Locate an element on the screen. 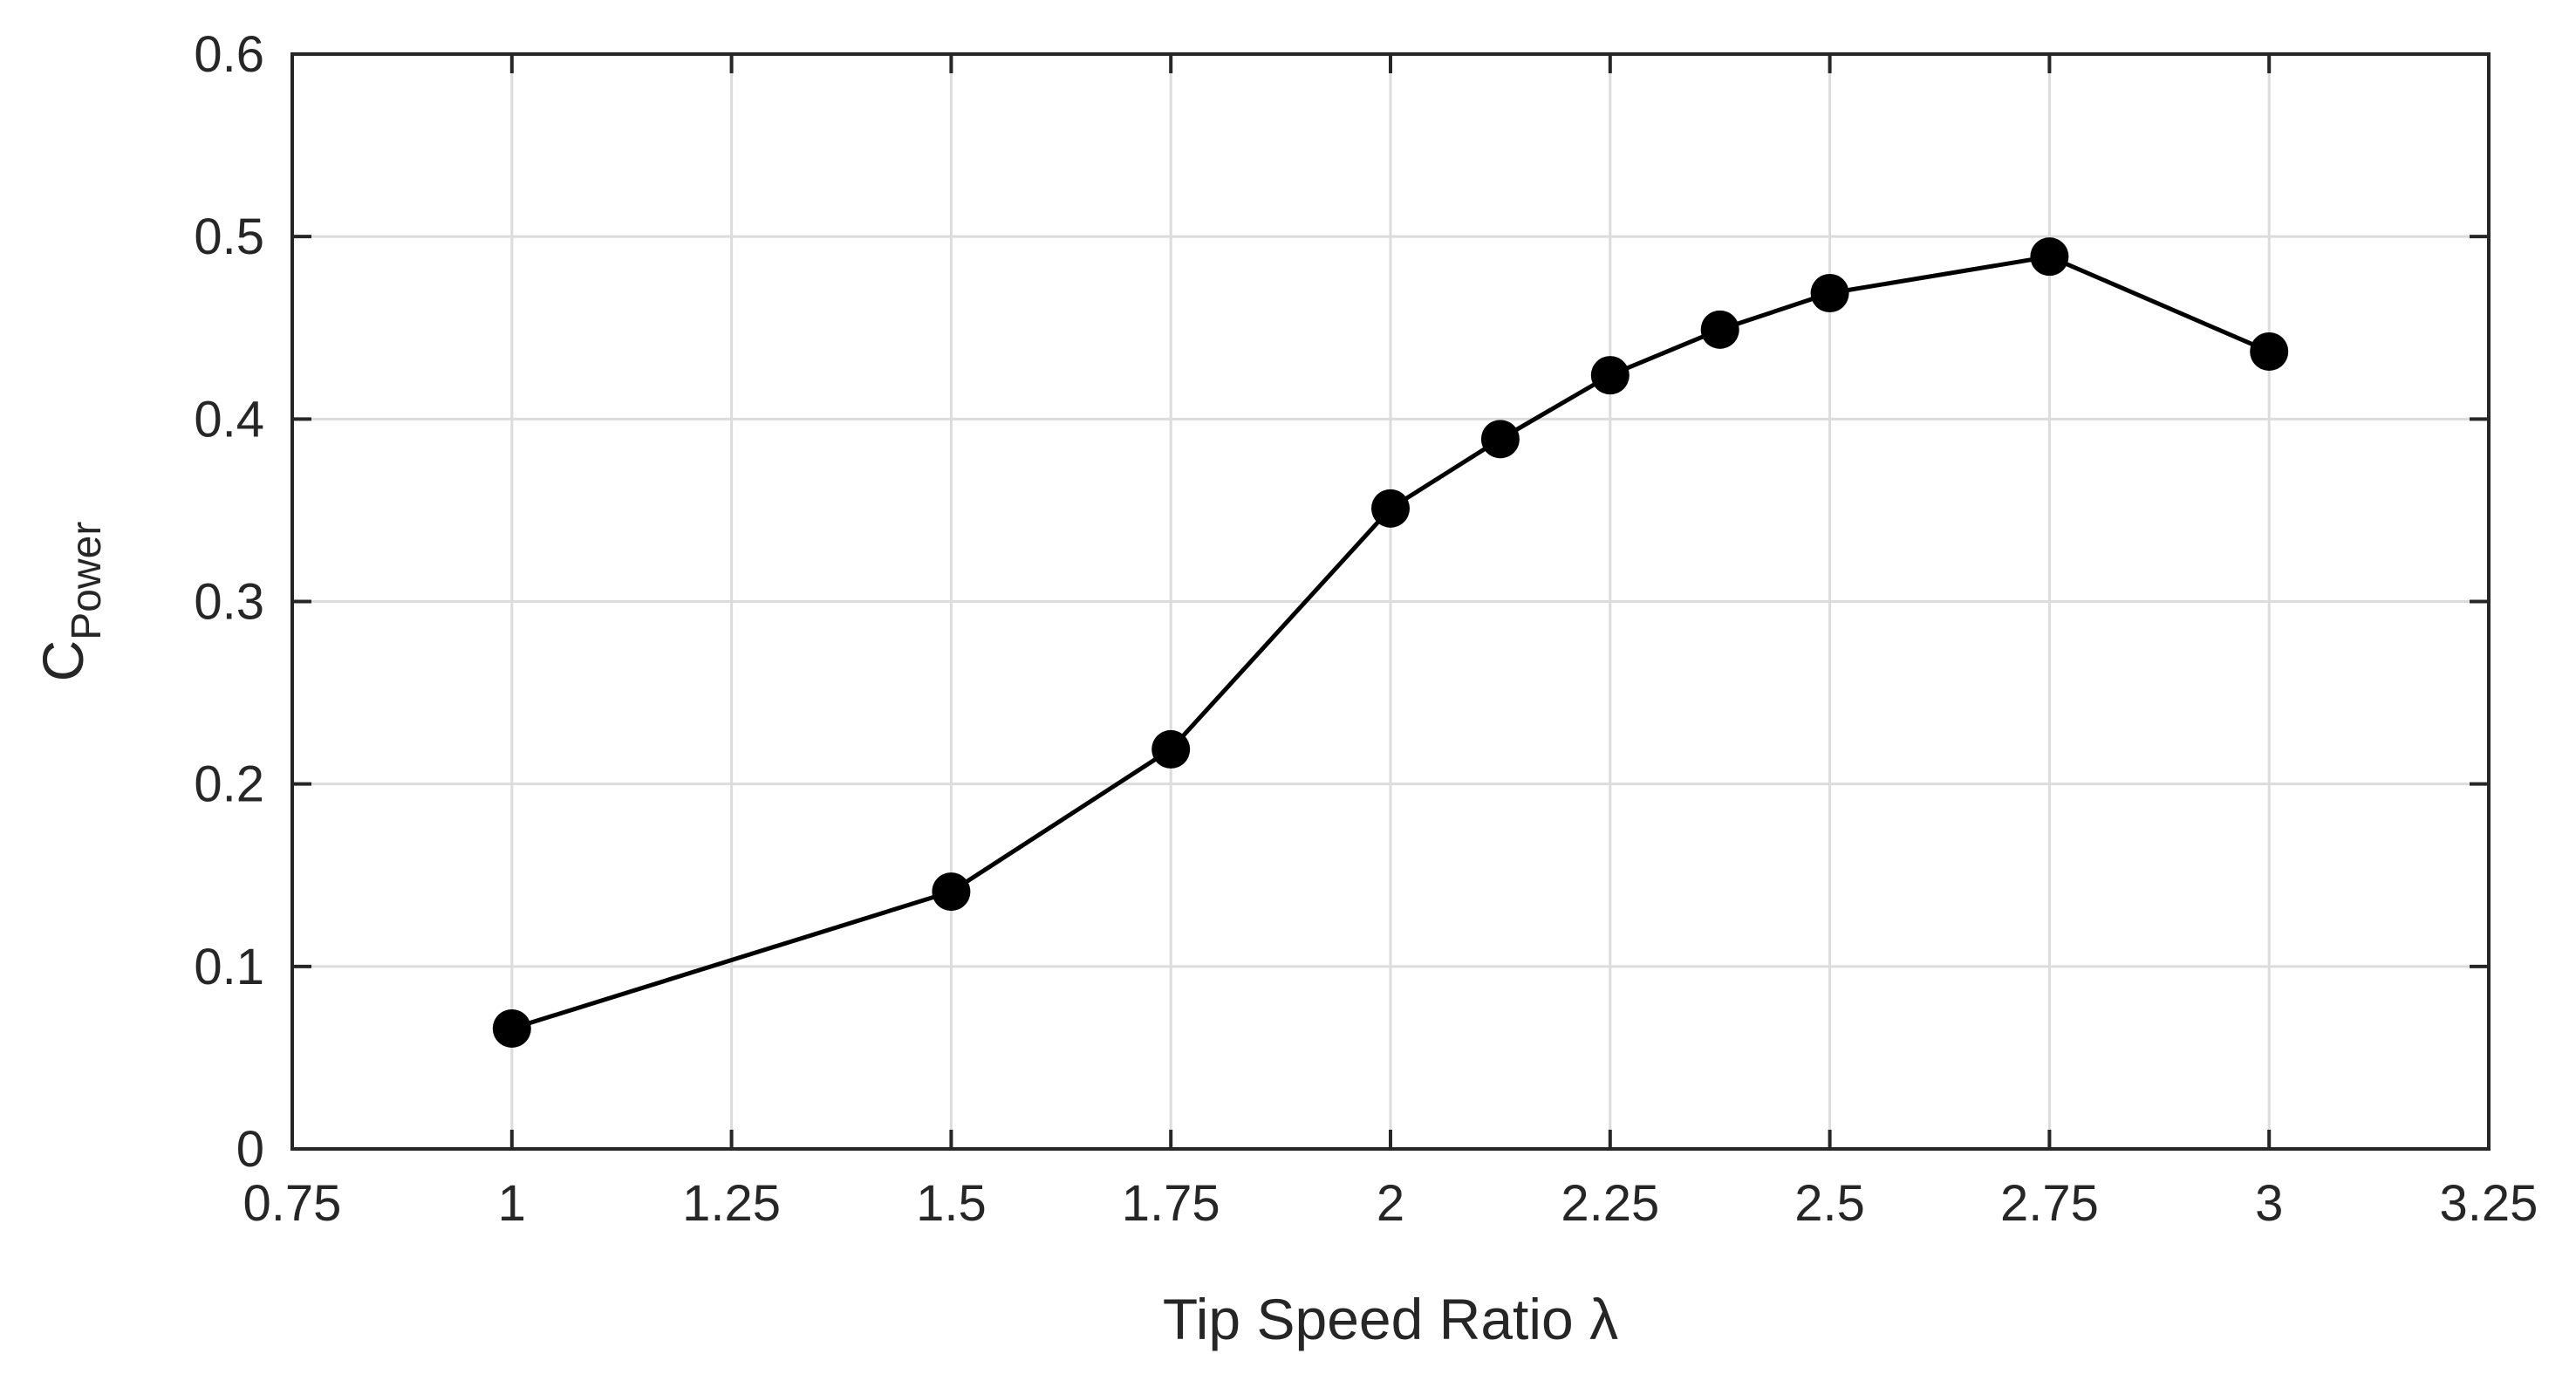 The width and height of the screenshot is (2576, 1374). x-tick-label: 1.75 is located at coordinates (1171, 1203).